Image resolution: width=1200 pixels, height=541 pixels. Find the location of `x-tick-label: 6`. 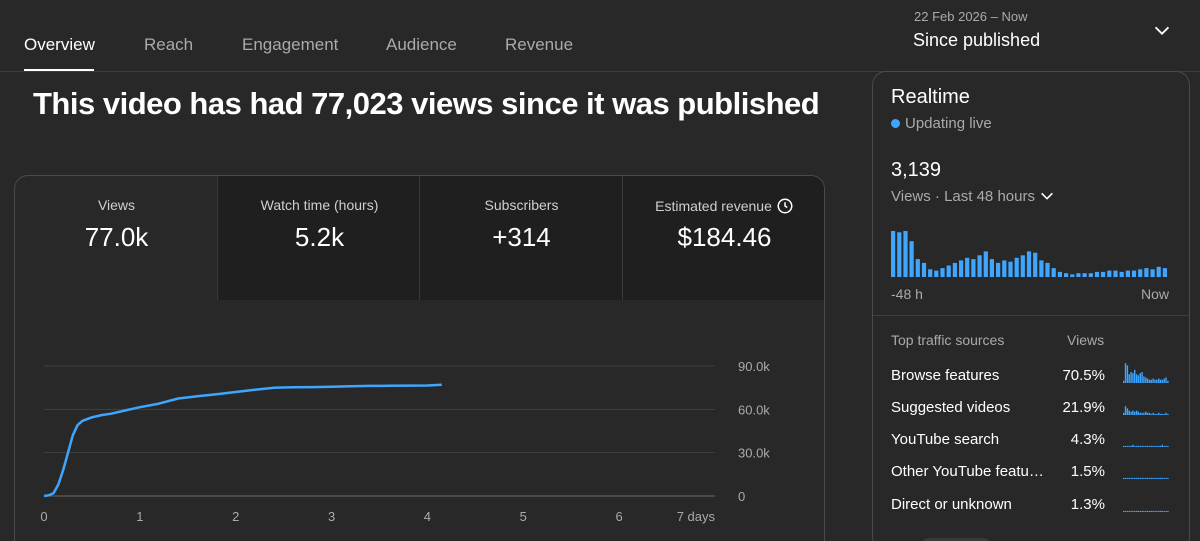

x-tick-label: 6 is located at coordinates (619, 516).